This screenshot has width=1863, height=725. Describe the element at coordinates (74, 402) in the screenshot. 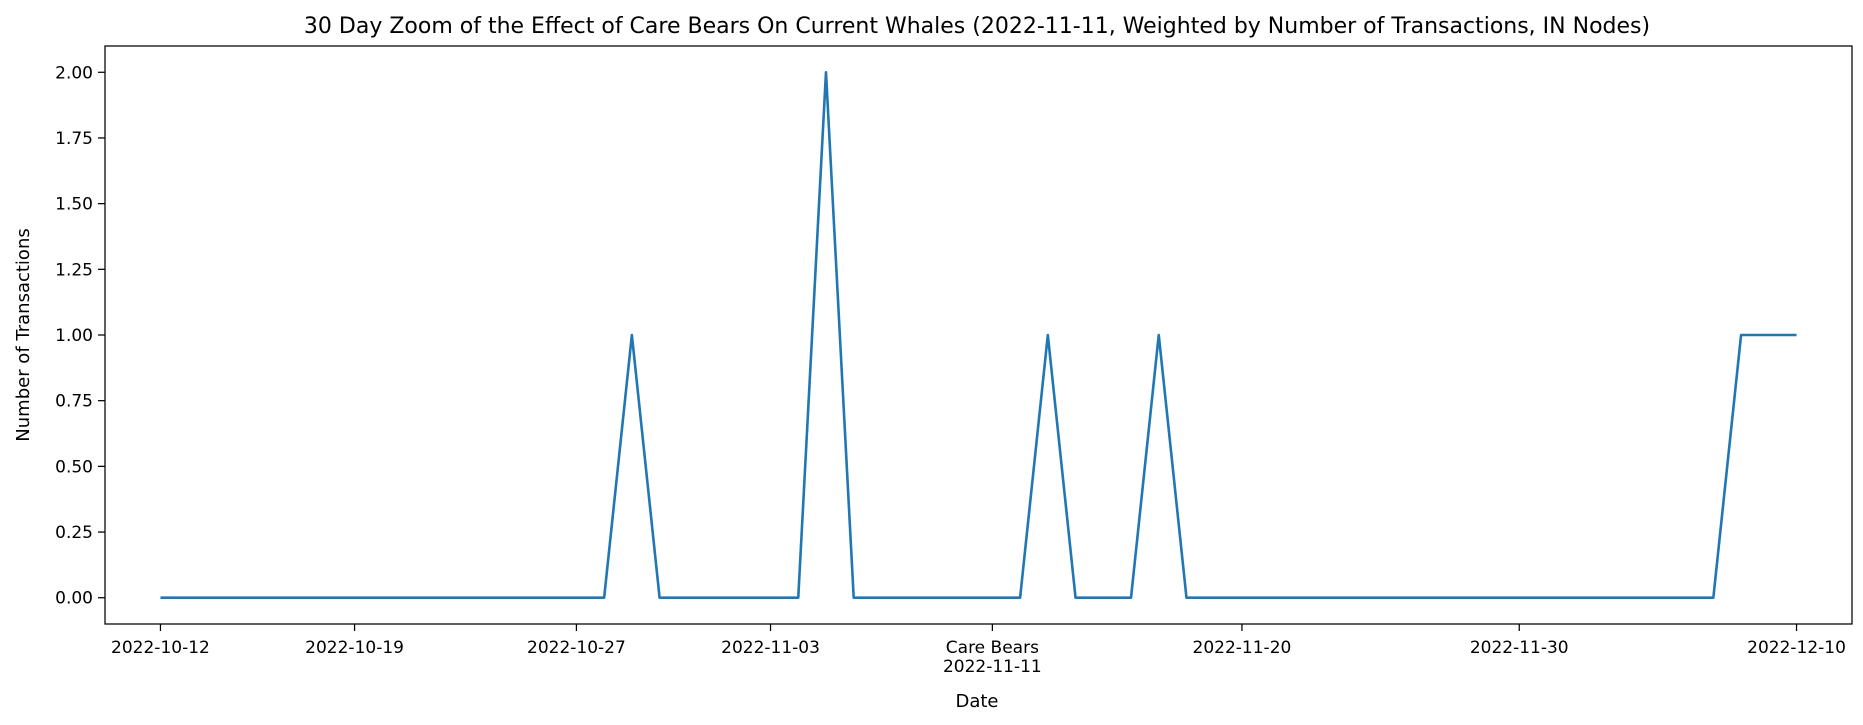

I see `y-tick-label: 0.75` at that location.